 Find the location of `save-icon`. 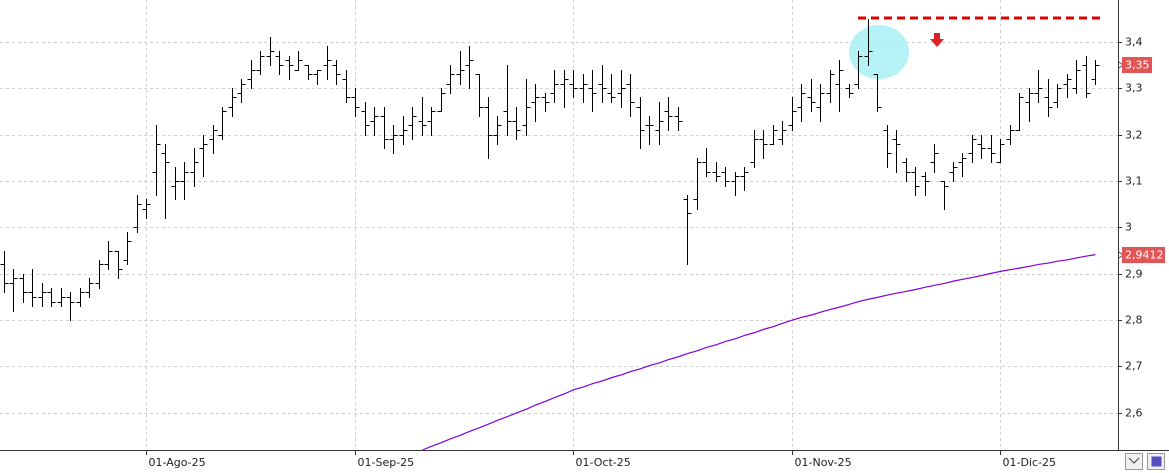

save-icon is located at coordinates (1156, 461).